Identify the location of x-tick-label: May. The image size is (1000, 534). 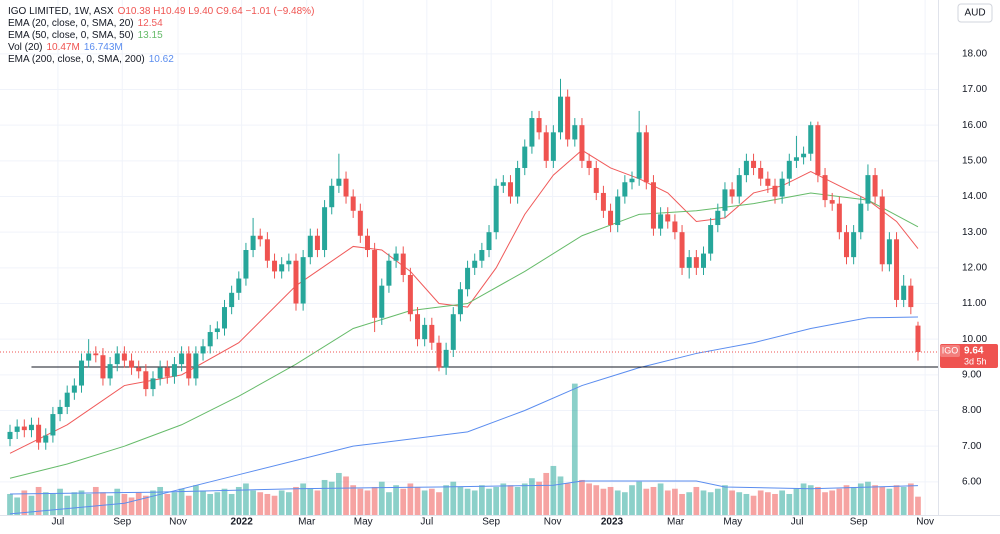
(363, 522).